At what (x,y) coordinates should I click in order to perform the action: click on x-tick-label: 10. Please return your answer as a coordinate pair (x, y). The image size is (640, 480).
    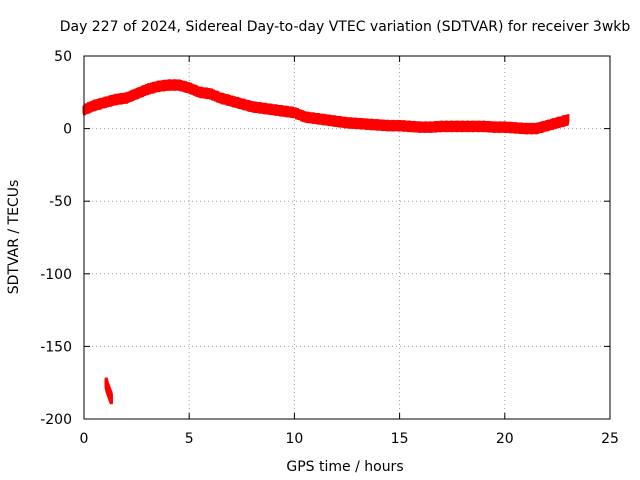
    Looking at the image, I should click on (294, 439).